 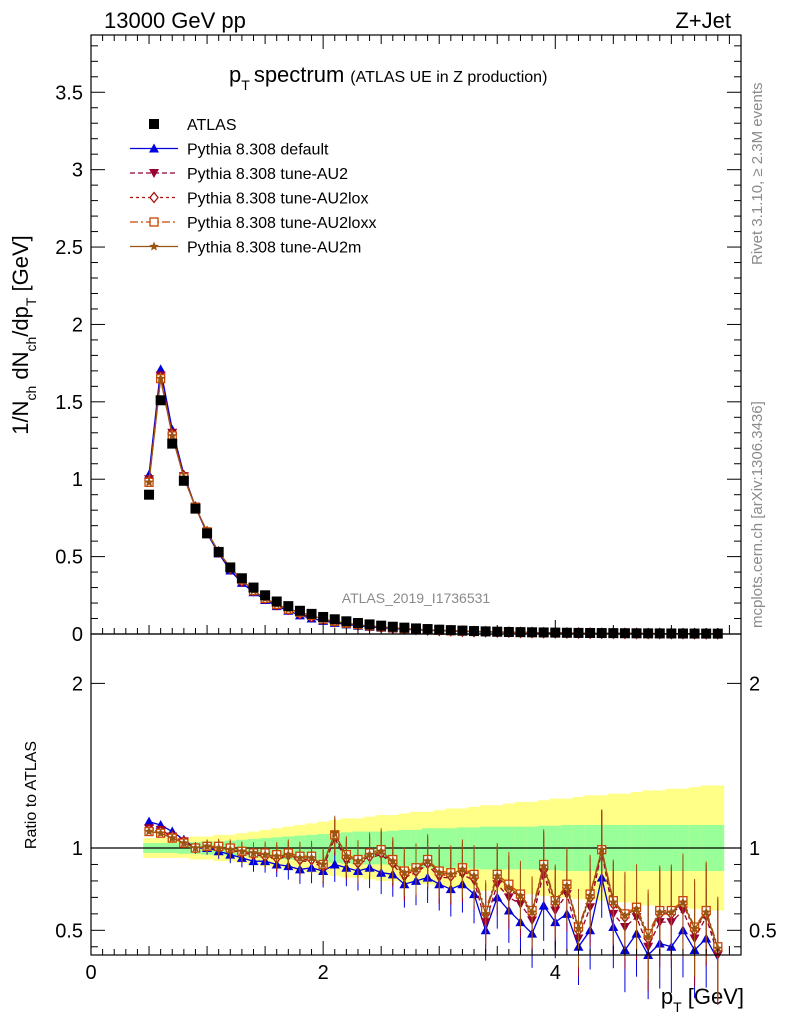 I want to click on legend-label: Pythia 8.308 tune-AU2lox, so click(x=277, y=199).